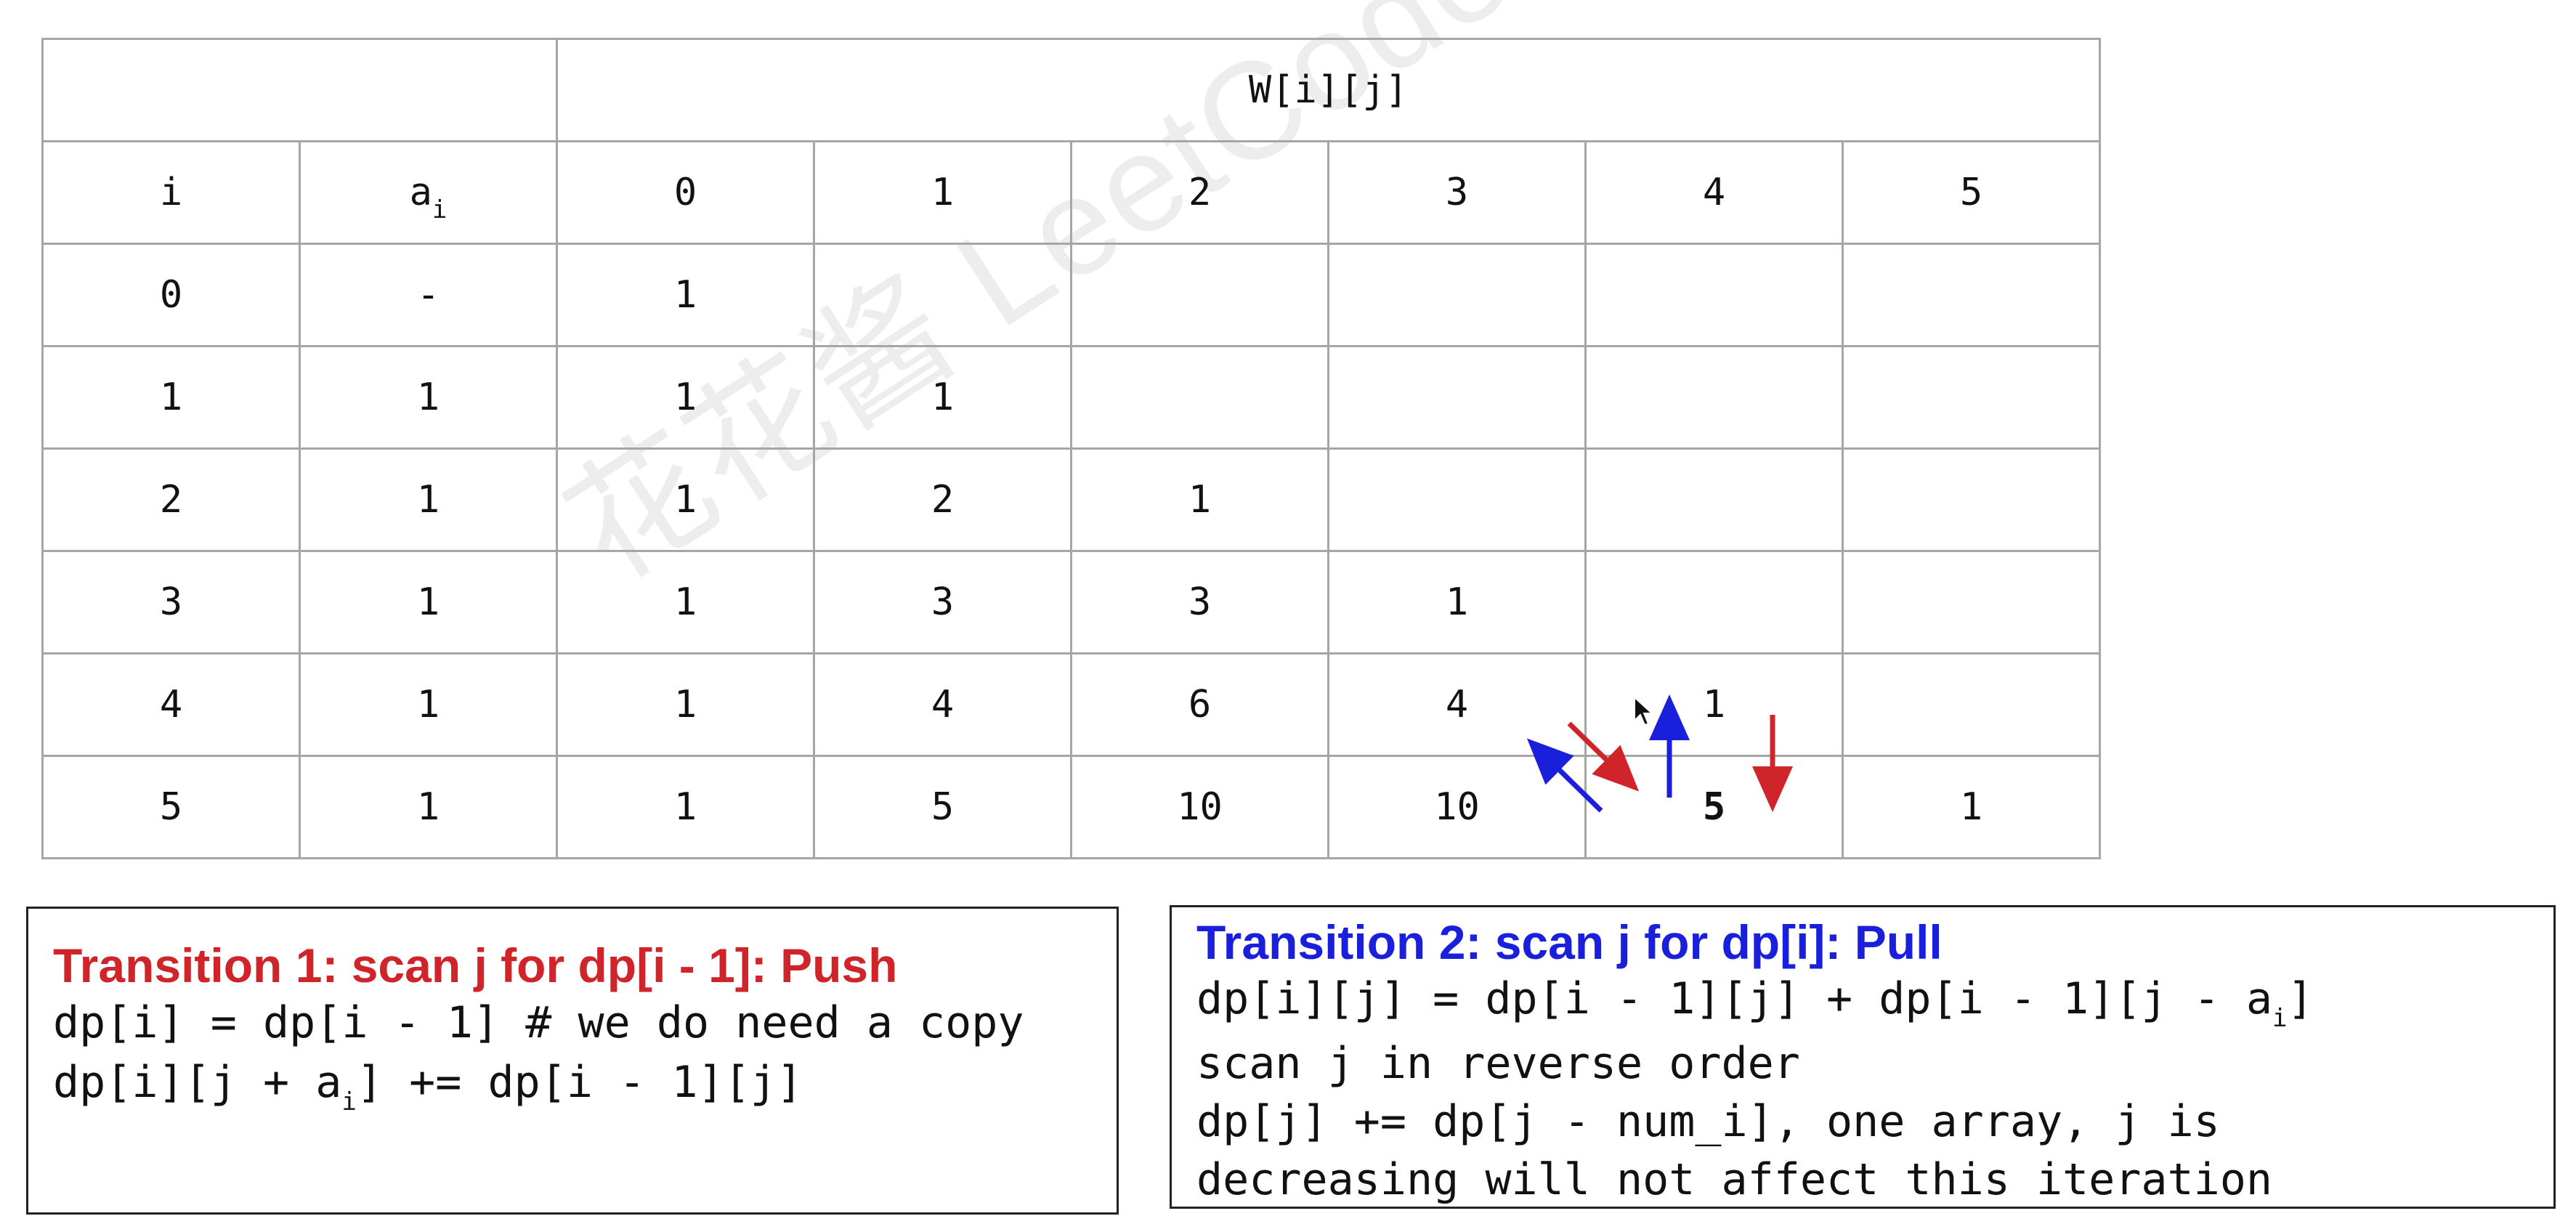 The width and height of the screenshot is (2576, 1232). Describe the element at coordinates (439, 209) in the screenshot. I see `col-header-a-sub: i` at that location.